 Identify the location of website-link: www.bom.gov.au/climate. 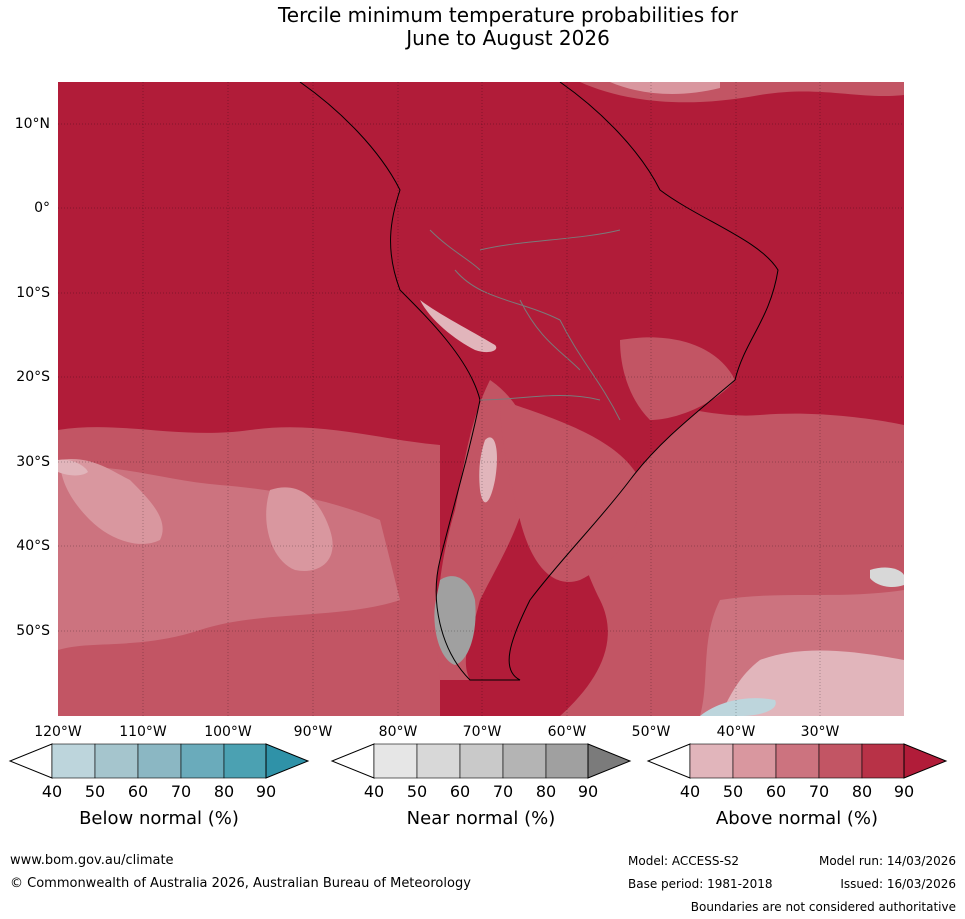
(92, 860).